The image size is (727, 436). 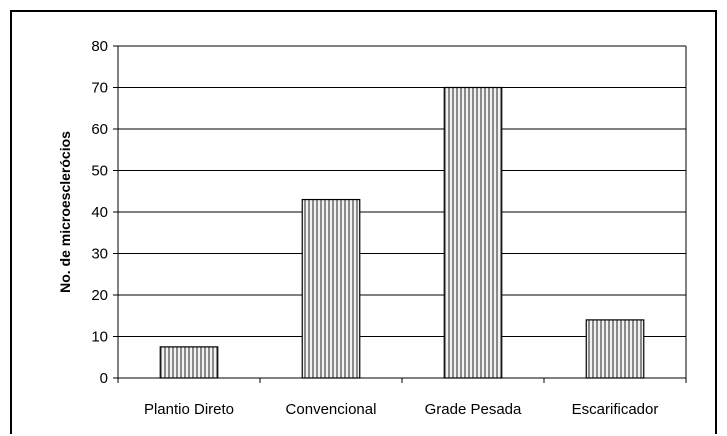 I want to click on x-tick-label: Convencional, so click(x=331, y=409).